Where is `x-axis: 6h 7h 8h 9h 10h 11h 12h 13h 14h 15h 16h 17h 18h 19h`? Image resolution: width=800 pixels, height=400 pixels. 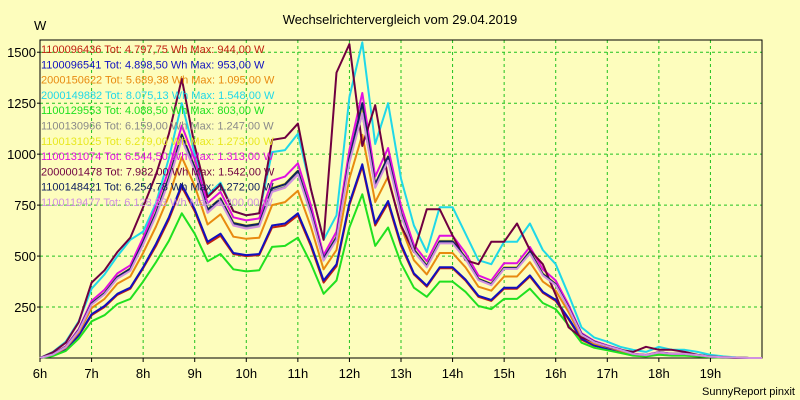 x-axis: 6h 7h 8h 9h 10h 11h 12h 13h 14h 15h 16h 17h 18h 19h is located at coordinates (377, 369).